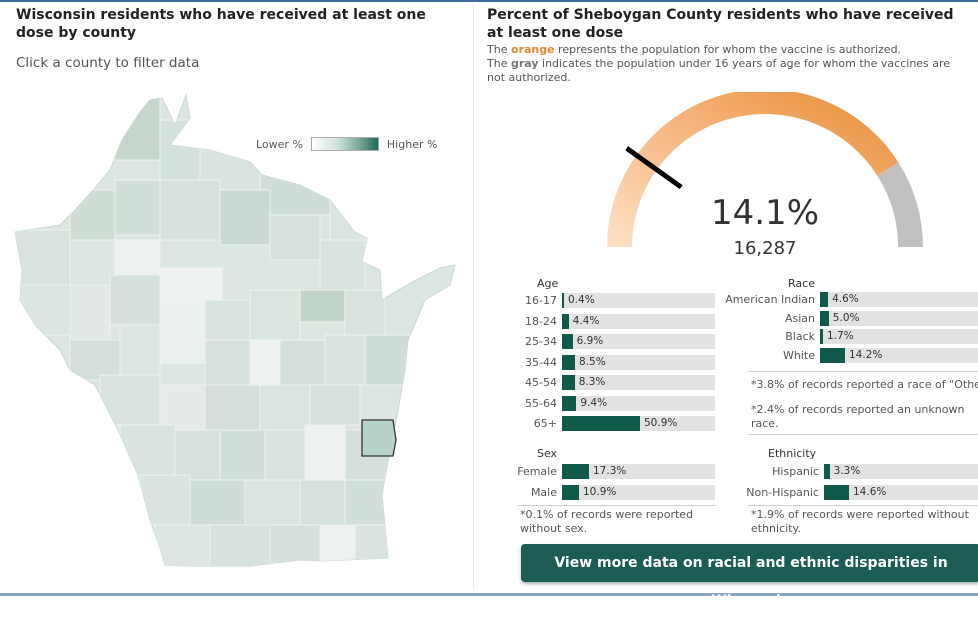 The height and width of the screenshot is (620, 978). What do you see at coordinates (799, 355) in the screenshot?
I see `row-label: White` at bounding box center [799, 355].